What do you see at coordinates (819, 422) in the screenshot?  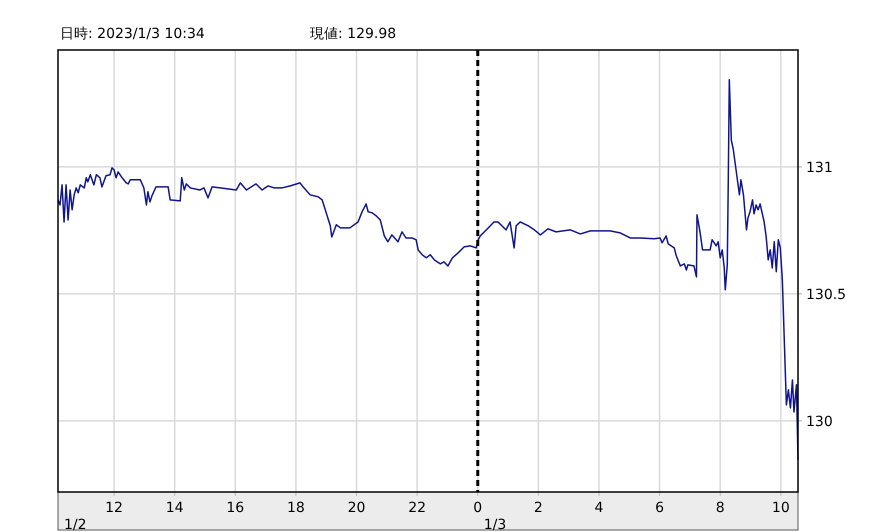 I see `y-tick-label: 130` at bounding box center [819, 422].